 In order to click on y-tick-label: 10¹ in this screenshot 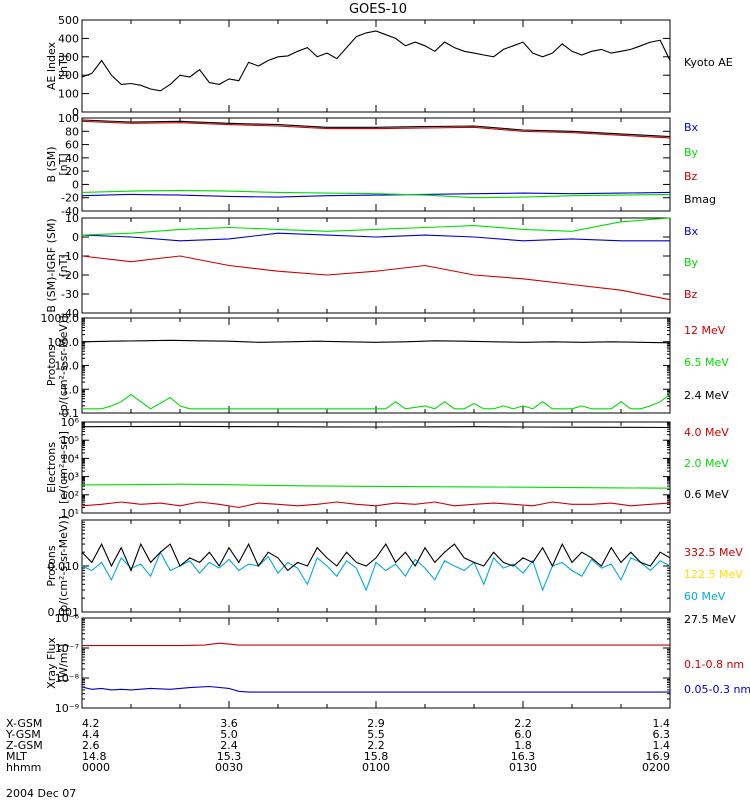, I will do `click(70, 513)`.